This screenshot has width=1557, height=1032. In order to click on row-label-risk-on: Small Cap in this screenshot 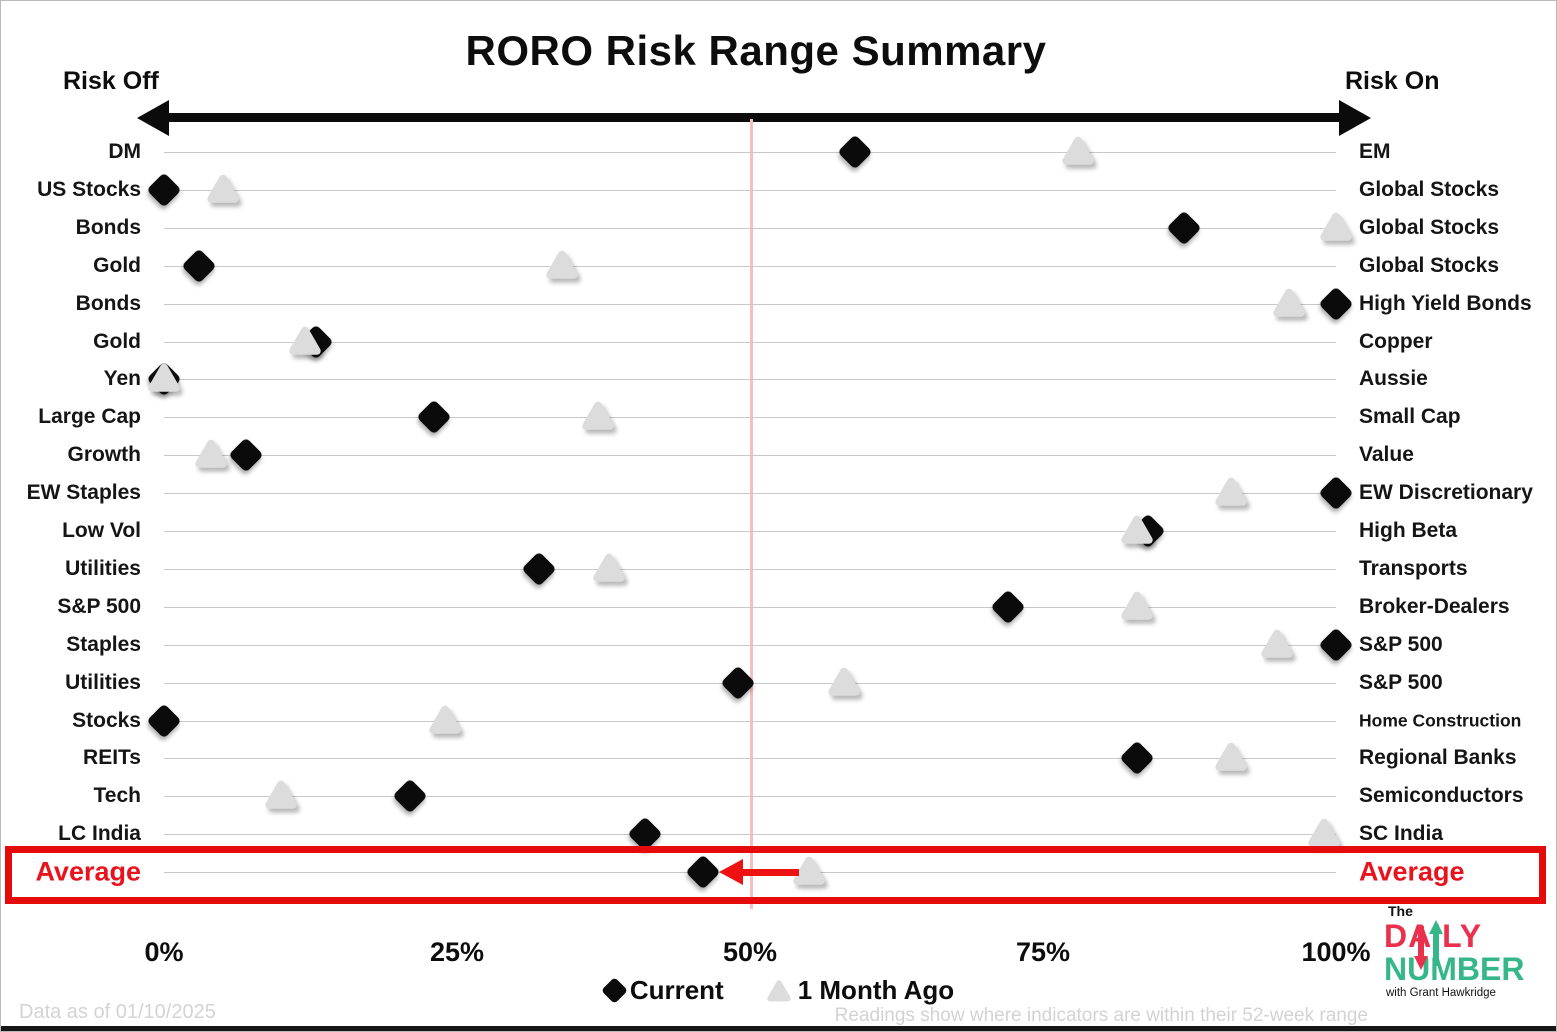, I will do `click(1410, 417)`.